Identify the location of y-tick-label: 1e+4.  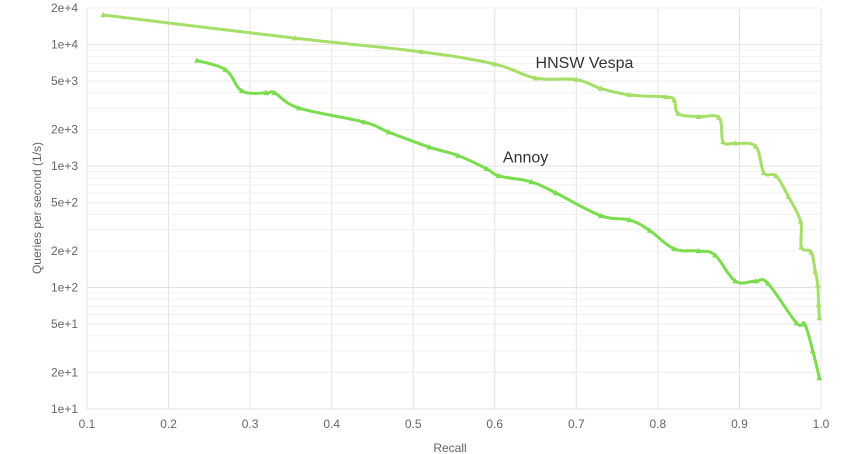
(64, 45).